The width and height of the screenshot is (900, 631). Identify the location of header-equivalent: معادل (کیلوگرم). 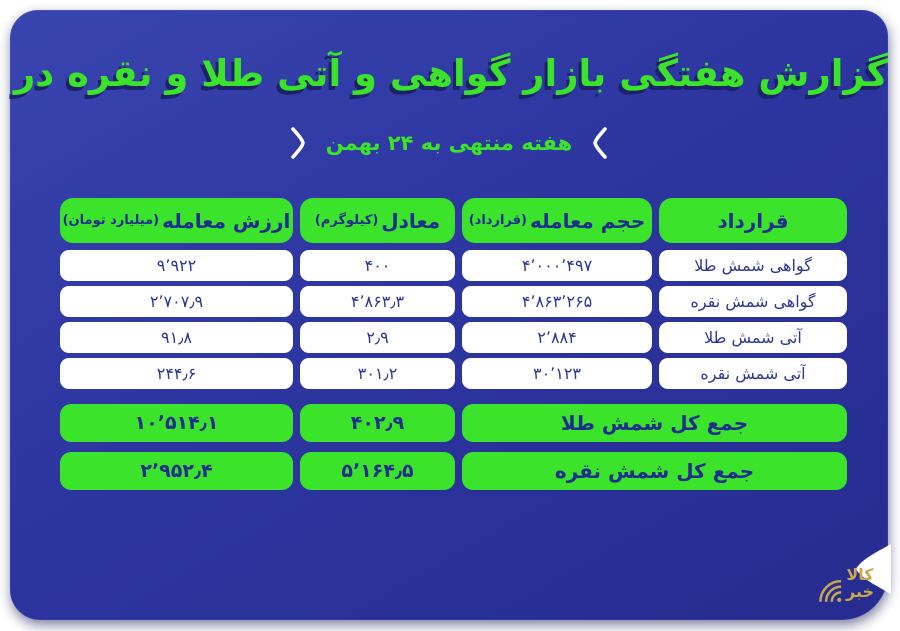
(377, 220).